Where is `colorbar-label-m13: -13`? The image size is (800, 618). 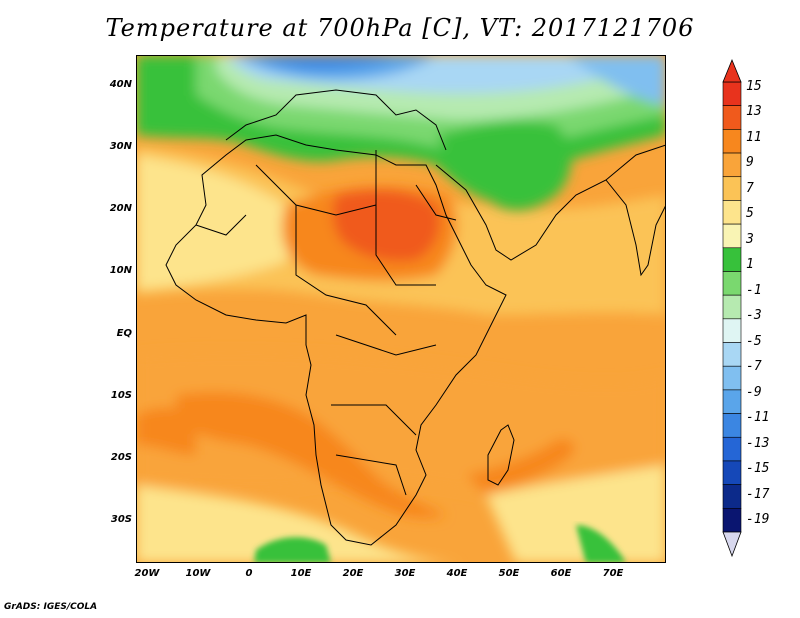 colorbar-label-m13: -13 is located at coordinates (758, 443).